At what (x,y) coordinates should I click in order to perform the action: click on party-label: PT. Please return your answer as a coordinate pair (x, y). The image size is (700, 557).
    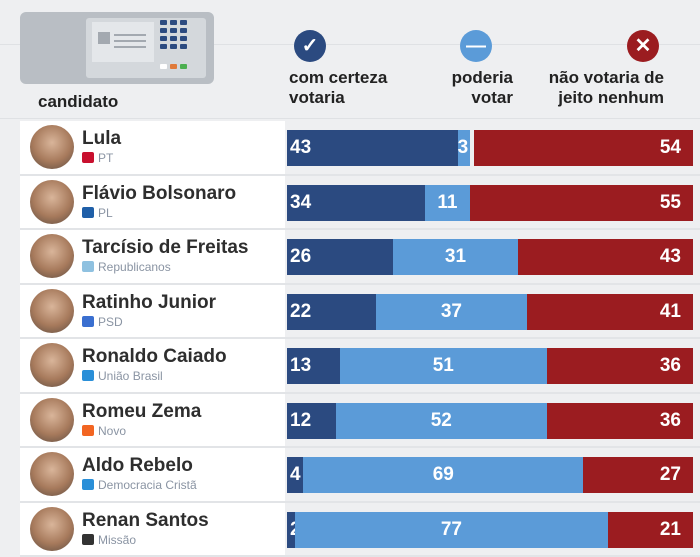
    Looking at the image, I should click on (97, 158).